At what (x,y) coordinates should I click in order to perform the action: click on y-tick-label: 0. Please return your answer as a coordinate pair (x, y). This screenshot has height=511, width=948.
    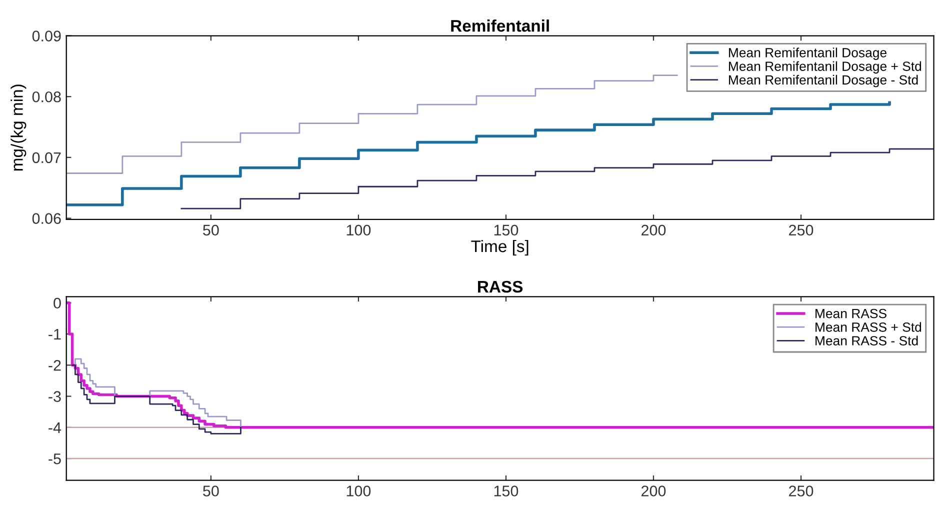
    Looking at the image, I should click on (57, 303).